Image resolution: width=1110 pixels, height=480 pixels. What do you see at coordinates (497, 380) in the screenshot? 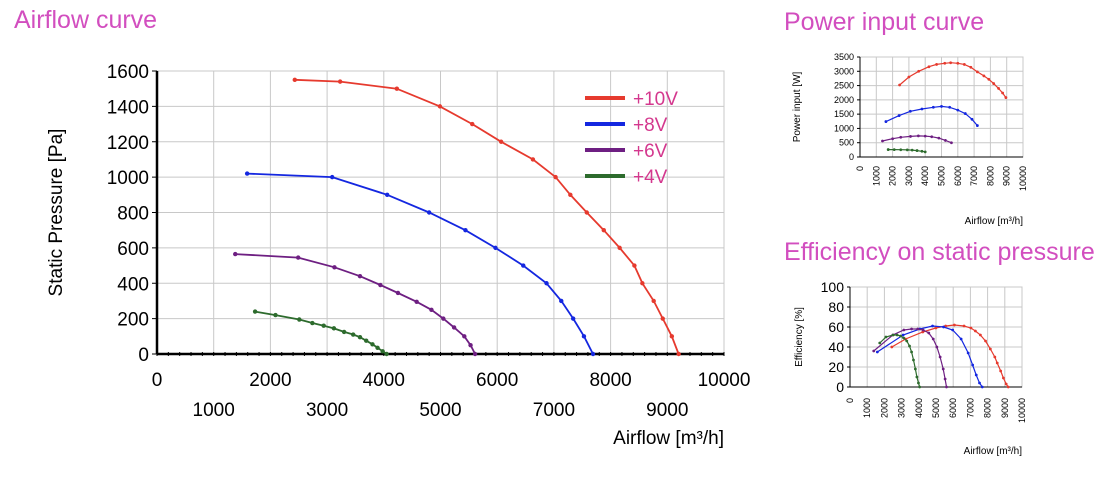
I see `airflow-xtick-label: 6000` at bounding box center [497, 380].